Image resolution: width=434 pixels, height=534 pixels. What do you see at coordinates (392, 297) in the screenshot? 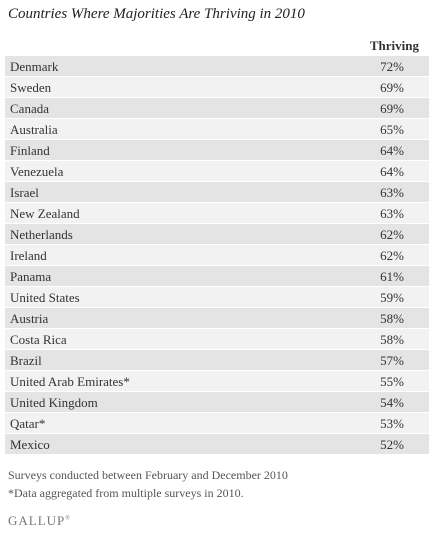
I see `thriving-value: 59%` at bounding box center [392, 297].